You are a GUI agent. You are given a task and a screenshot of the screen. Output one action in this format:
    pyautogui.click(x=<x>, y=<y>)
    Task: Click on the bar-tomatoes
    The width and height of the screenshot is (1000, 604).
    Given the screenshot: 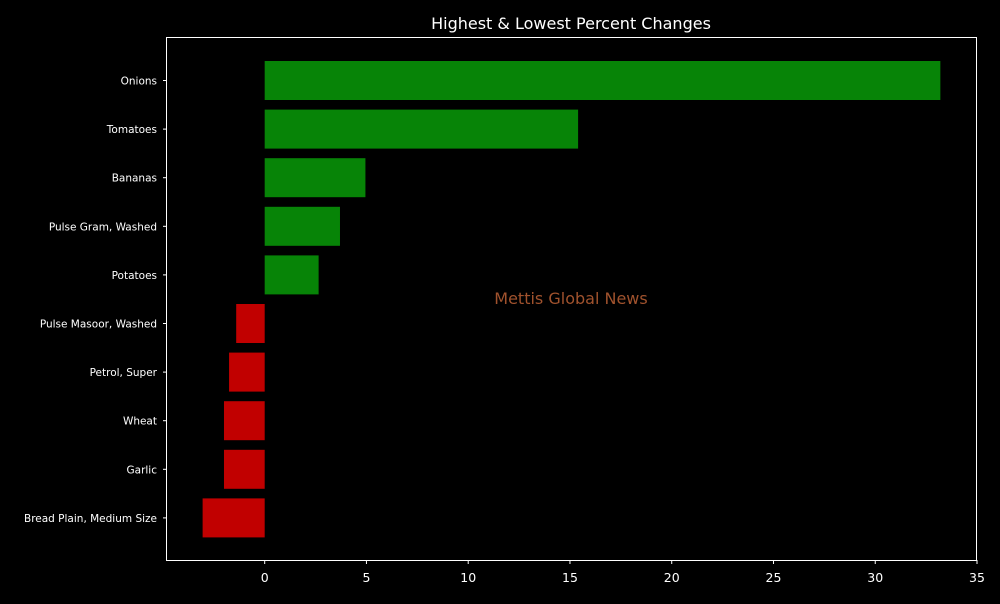 What is the action you would take?
    pyautogui.click(x=421, y=129)
    